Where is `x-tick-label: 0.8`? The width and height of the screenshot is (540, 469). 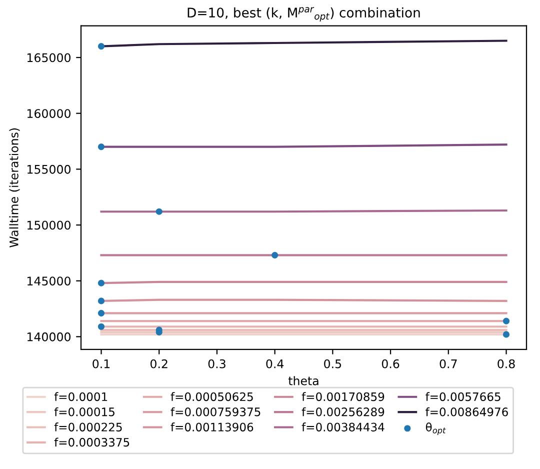 x-tick-label: 0.8 is located at coordinates (506, 363).